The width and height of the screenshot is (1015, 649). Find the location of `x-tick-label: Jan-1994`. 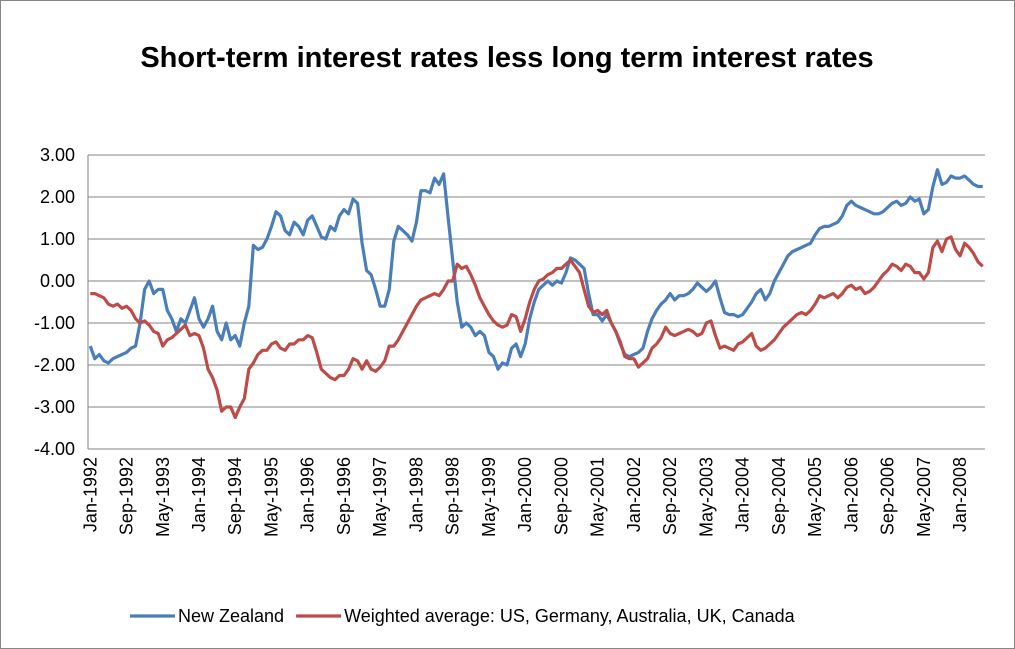

x-tick-label: Jan-1994 is located at coordinates (199, 494).